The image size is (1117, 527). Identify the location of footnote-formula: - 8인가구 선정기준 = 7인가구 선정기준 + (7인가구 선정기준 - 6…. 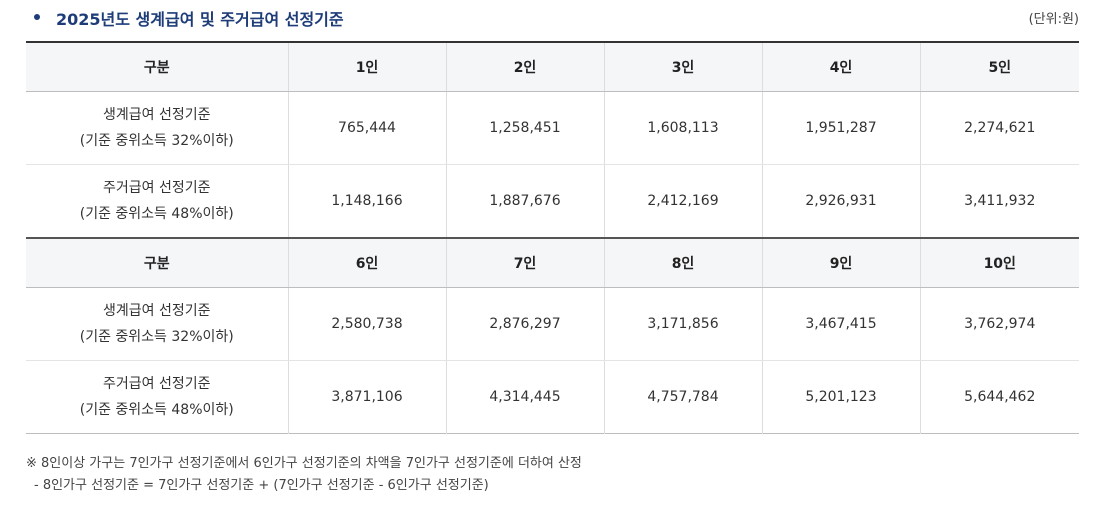
(261, 485).